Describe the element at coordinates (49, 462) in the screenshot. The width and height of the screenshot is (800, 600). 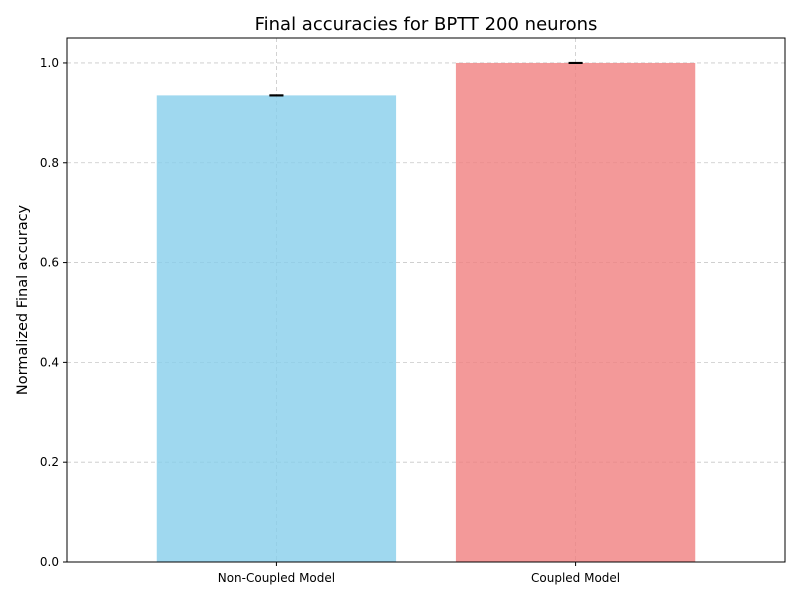
I see `y-tick-label: 0.2` at that location.